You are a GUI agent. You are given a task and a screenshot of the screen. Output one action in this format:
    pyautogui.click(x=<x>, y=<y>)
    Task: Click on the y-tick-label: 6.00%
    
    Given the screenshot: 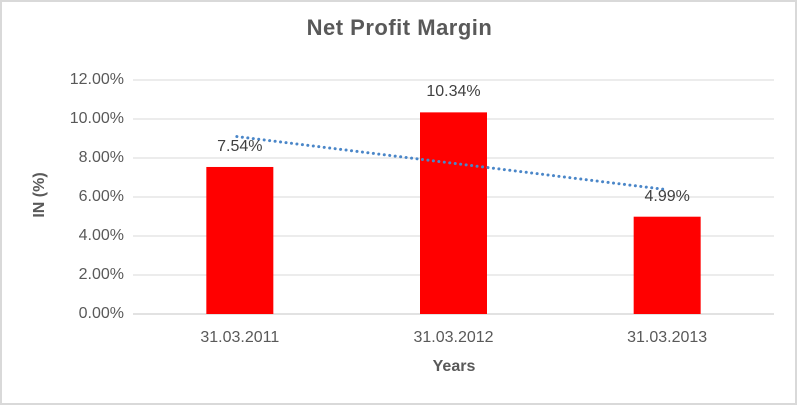 What is the action you would take?
    pyautogui.click(x=101, y=196)
    